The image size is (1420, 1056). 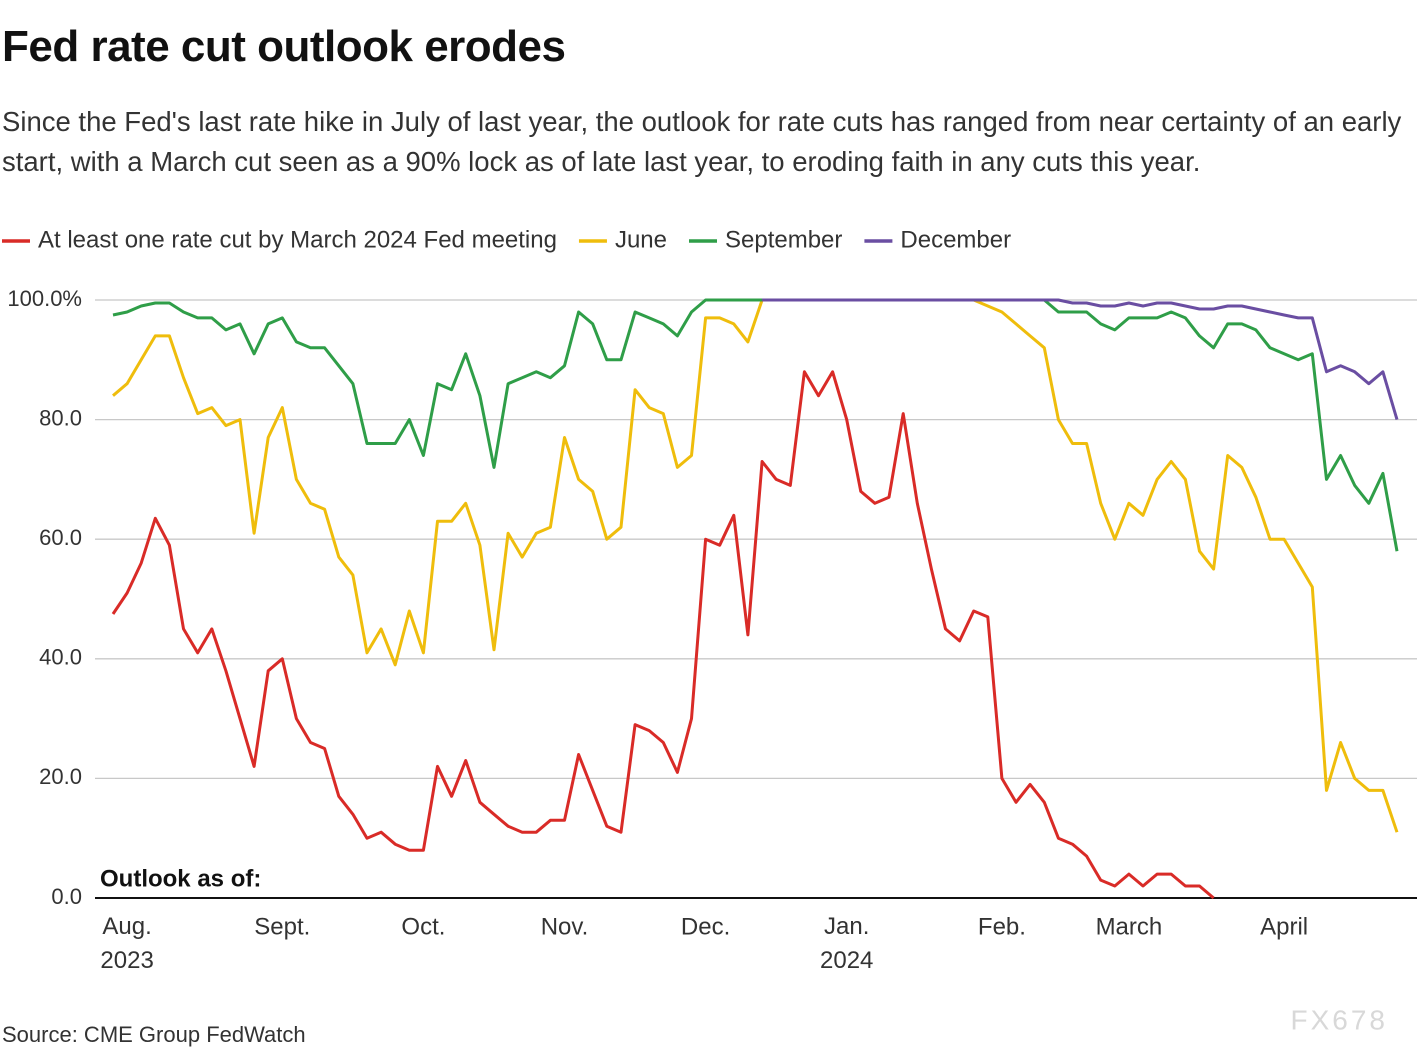 What do you see at coordinates (641, 239) in the screenshot?
I see `legend-label: June` at bounding box center [641, 239].